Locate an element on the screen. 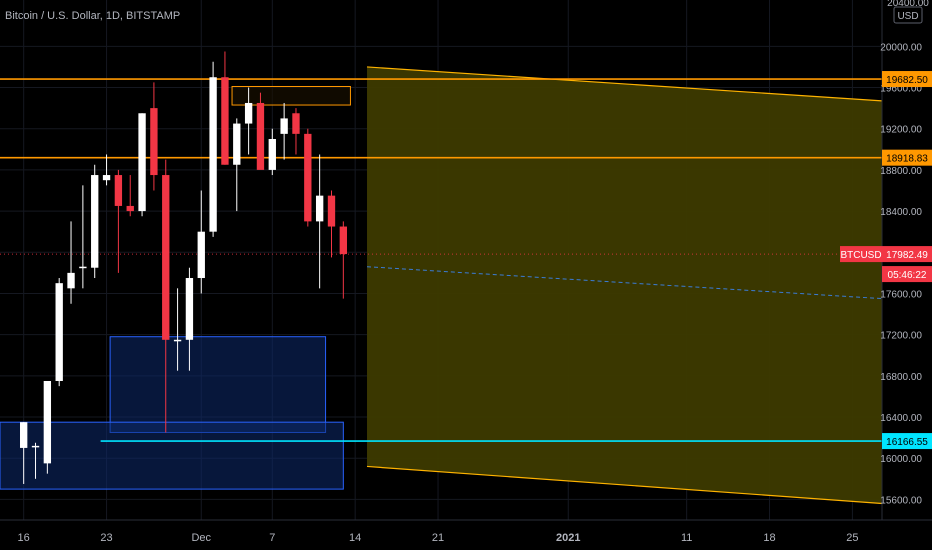 Image resolution: width=932 pixels, height=550 pixels. y-tick-label: 17200.00 is located at coordinates (901, 336).